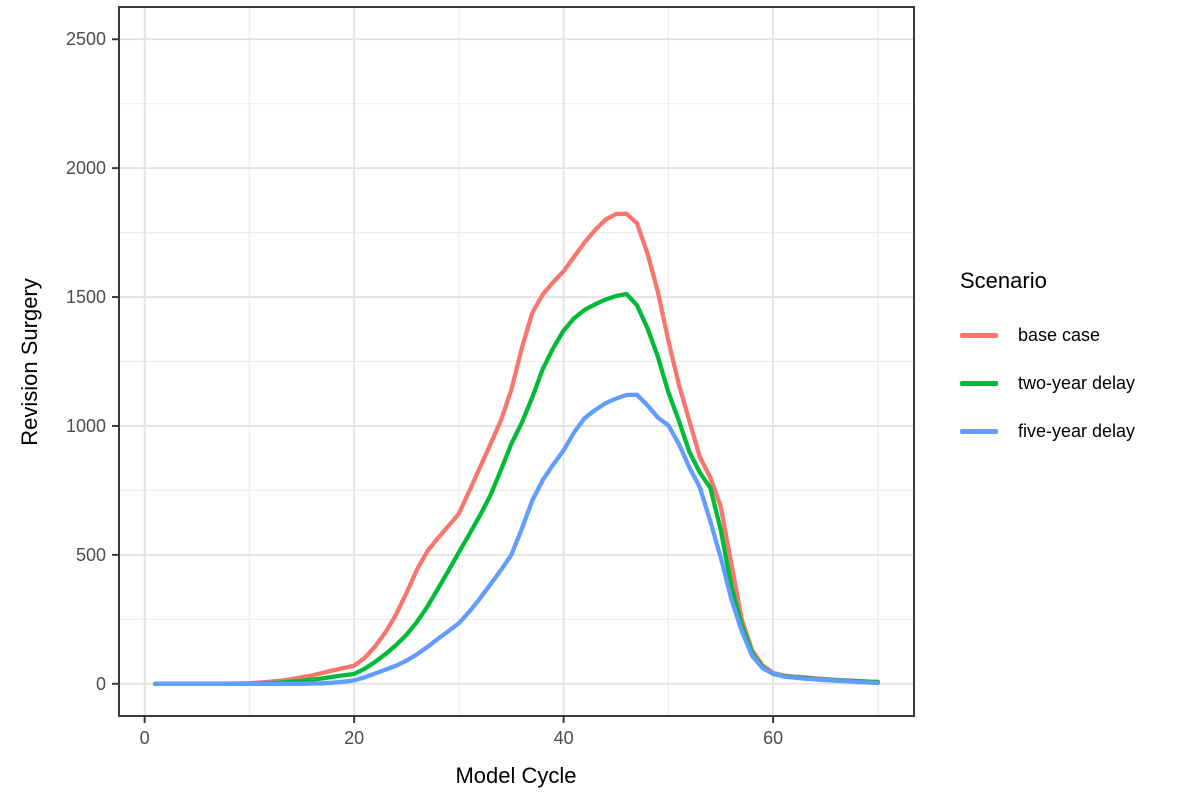  I want to click on legend-item-two-year-delay: two-year delay, so click(1047, 383).